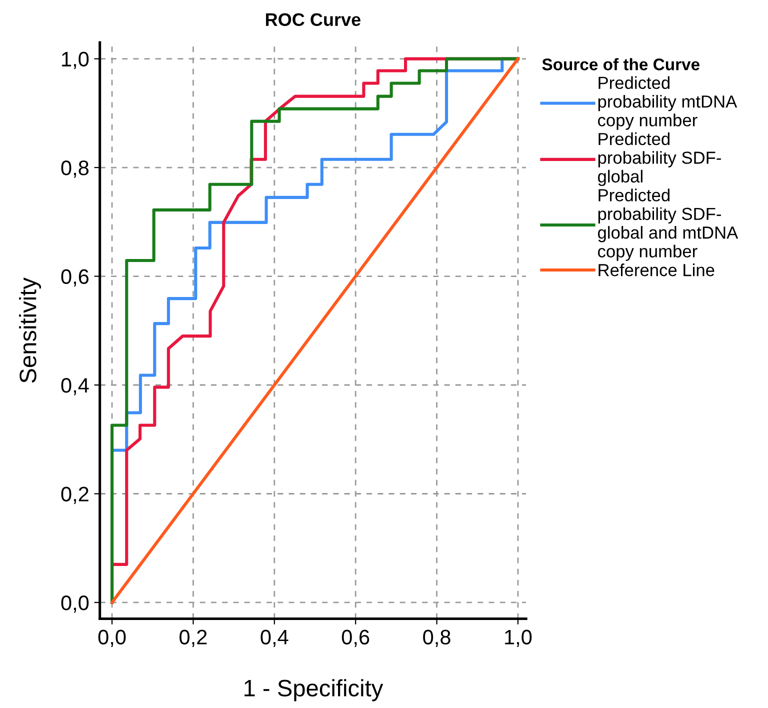 This screenshot has height=708, width=768. I want to click on y-tick-label: 0,4, so click(75, 387).